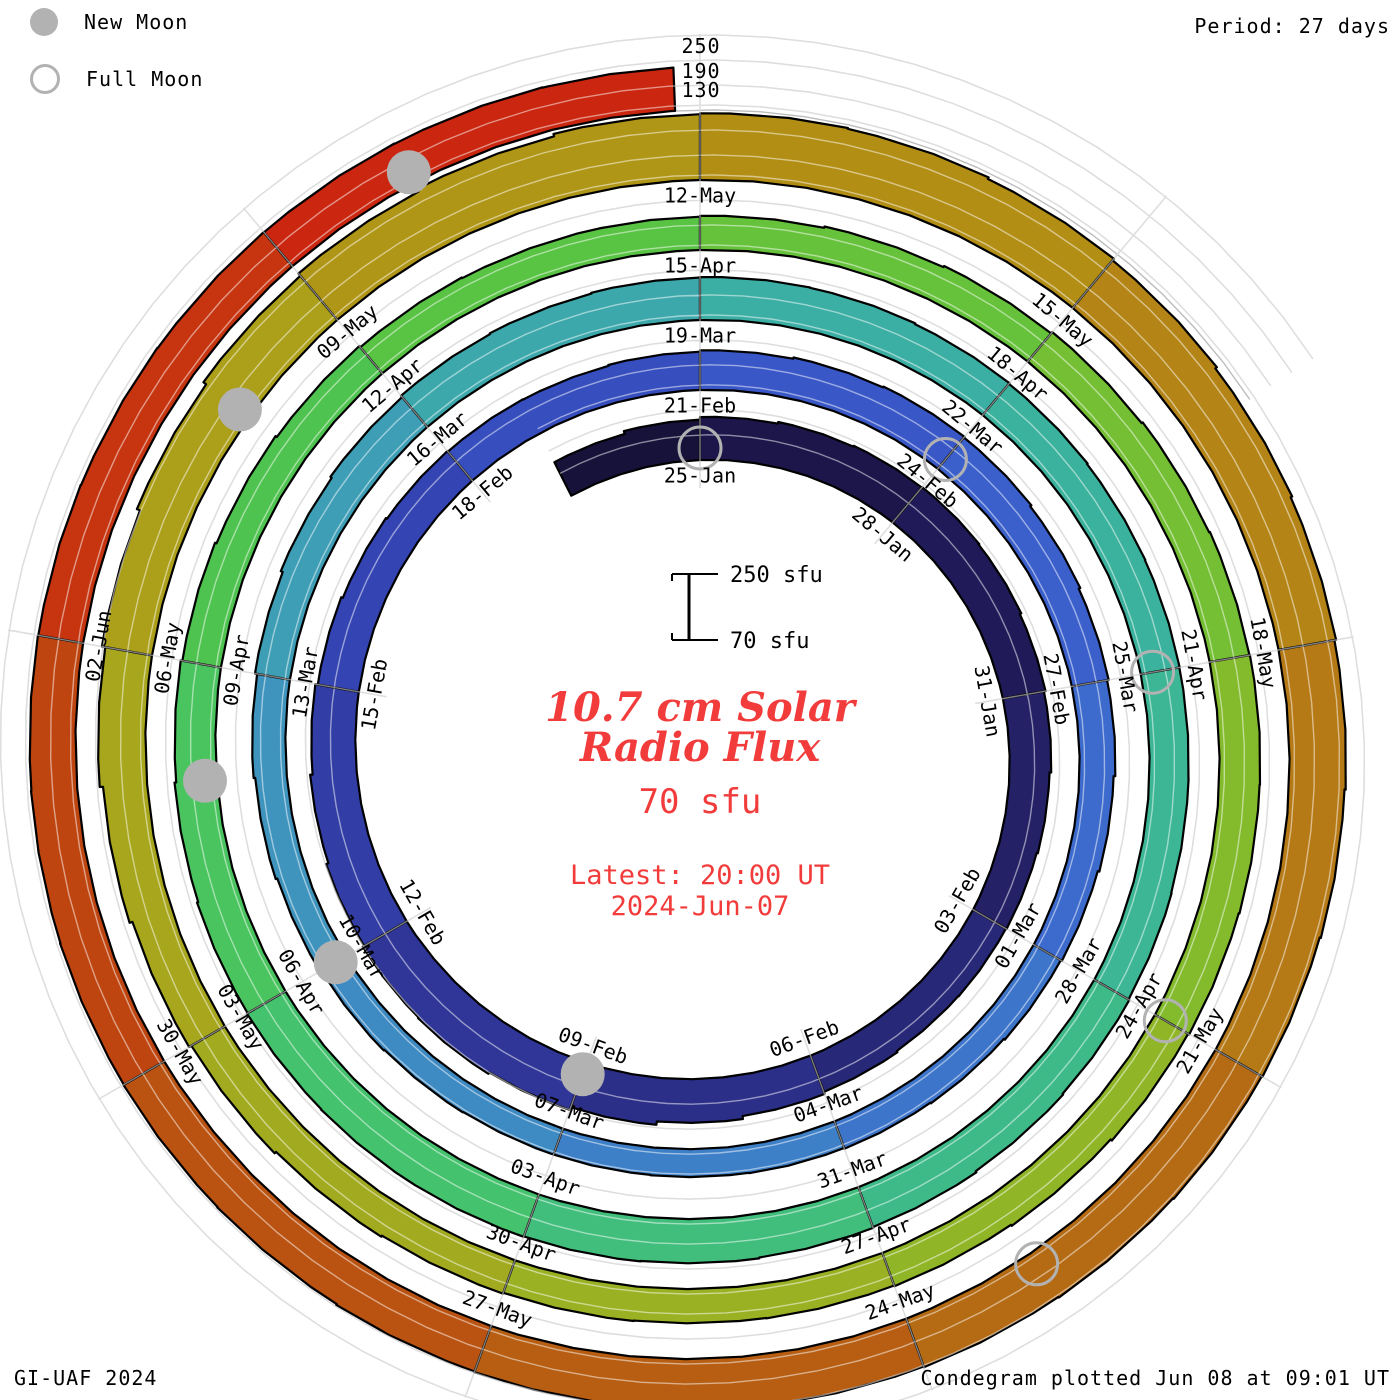 This screenshot has height=1400, width=1400. Describe the element at coordinates (145, 79) in the screenshot. I see `full-moon-label: Full Moon` at that location.